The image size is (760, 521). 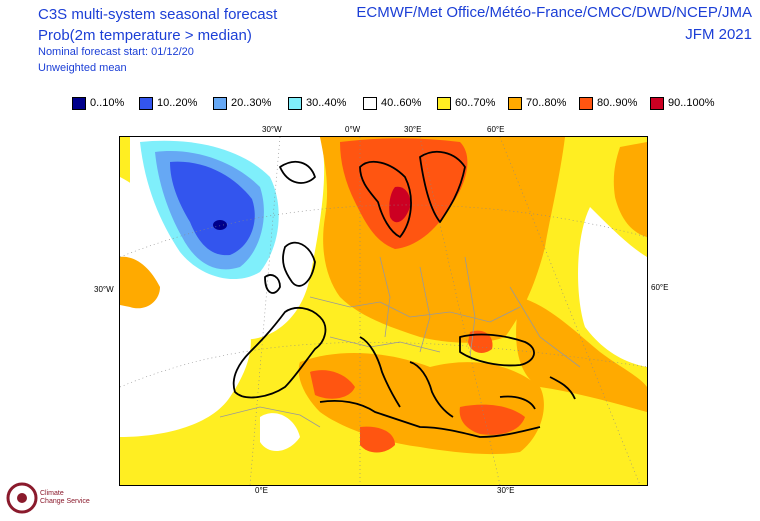 What do you see at coordinates (220, 225) in the screenshot?
I see `field-darkblue` at bounding box center [220, 225].